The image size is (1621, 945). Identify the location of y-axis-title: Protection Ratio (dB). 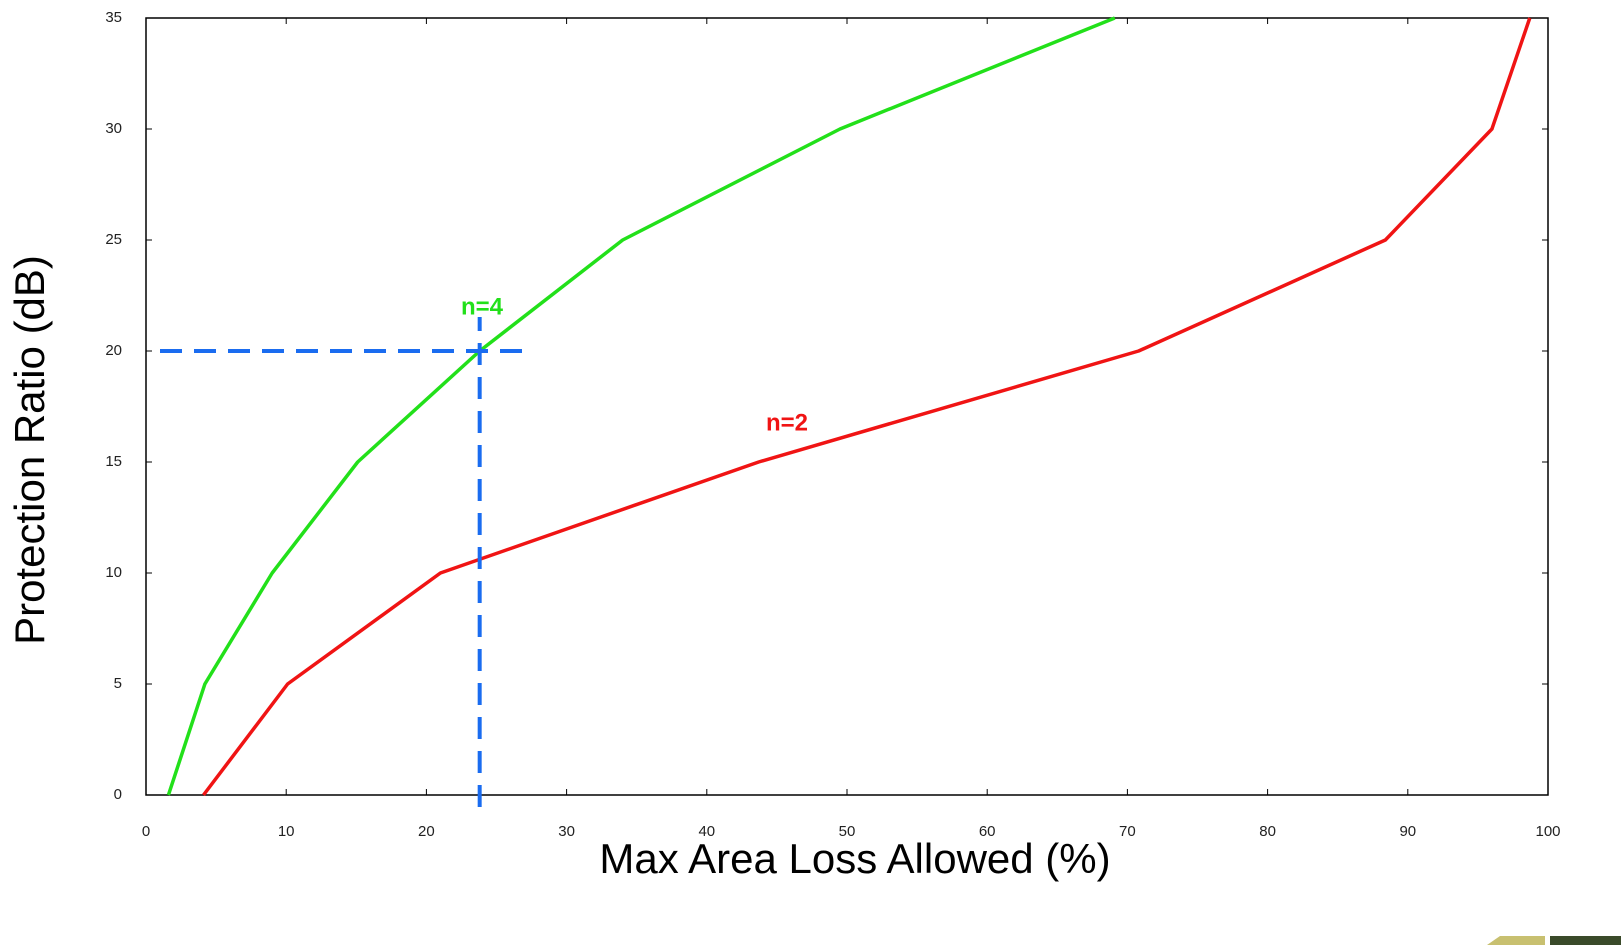
(29, 450).